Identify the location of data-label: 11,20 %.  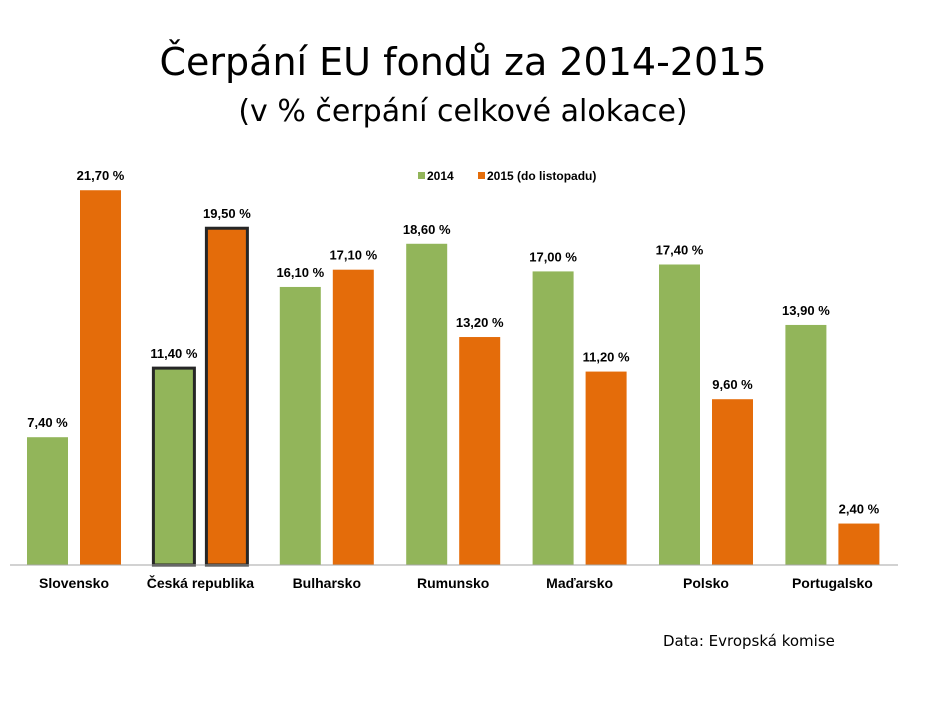
(606, 357).